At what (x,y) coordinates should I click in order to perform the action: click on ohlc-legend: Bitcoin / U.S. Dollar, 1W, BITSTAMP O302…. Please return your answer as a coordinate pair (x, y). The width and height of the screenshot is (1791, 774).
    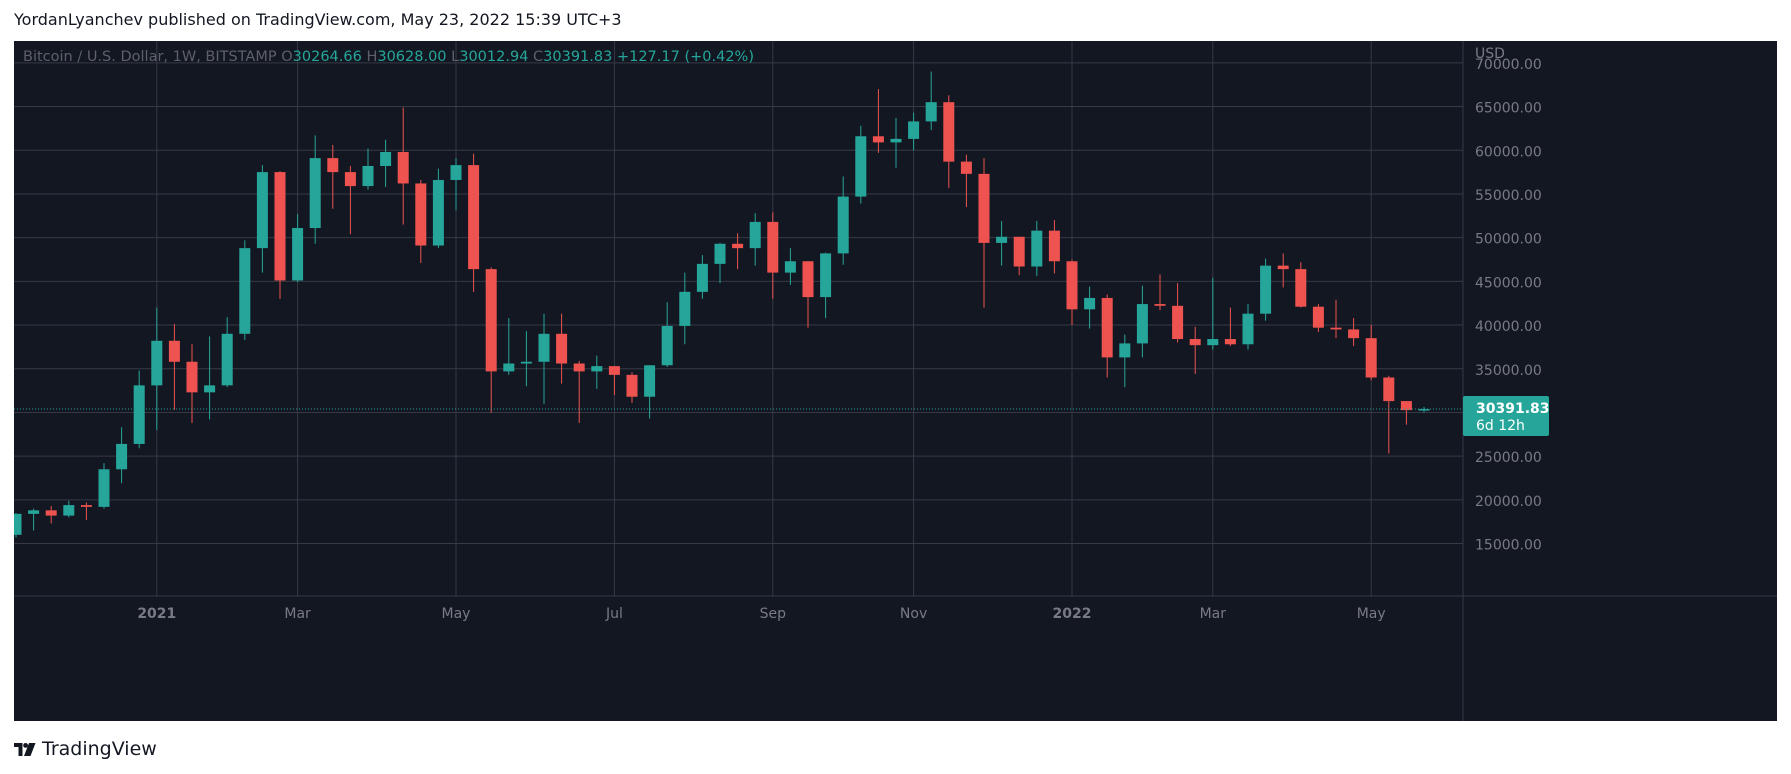
    Looking at the image, I should click on (388, 57).